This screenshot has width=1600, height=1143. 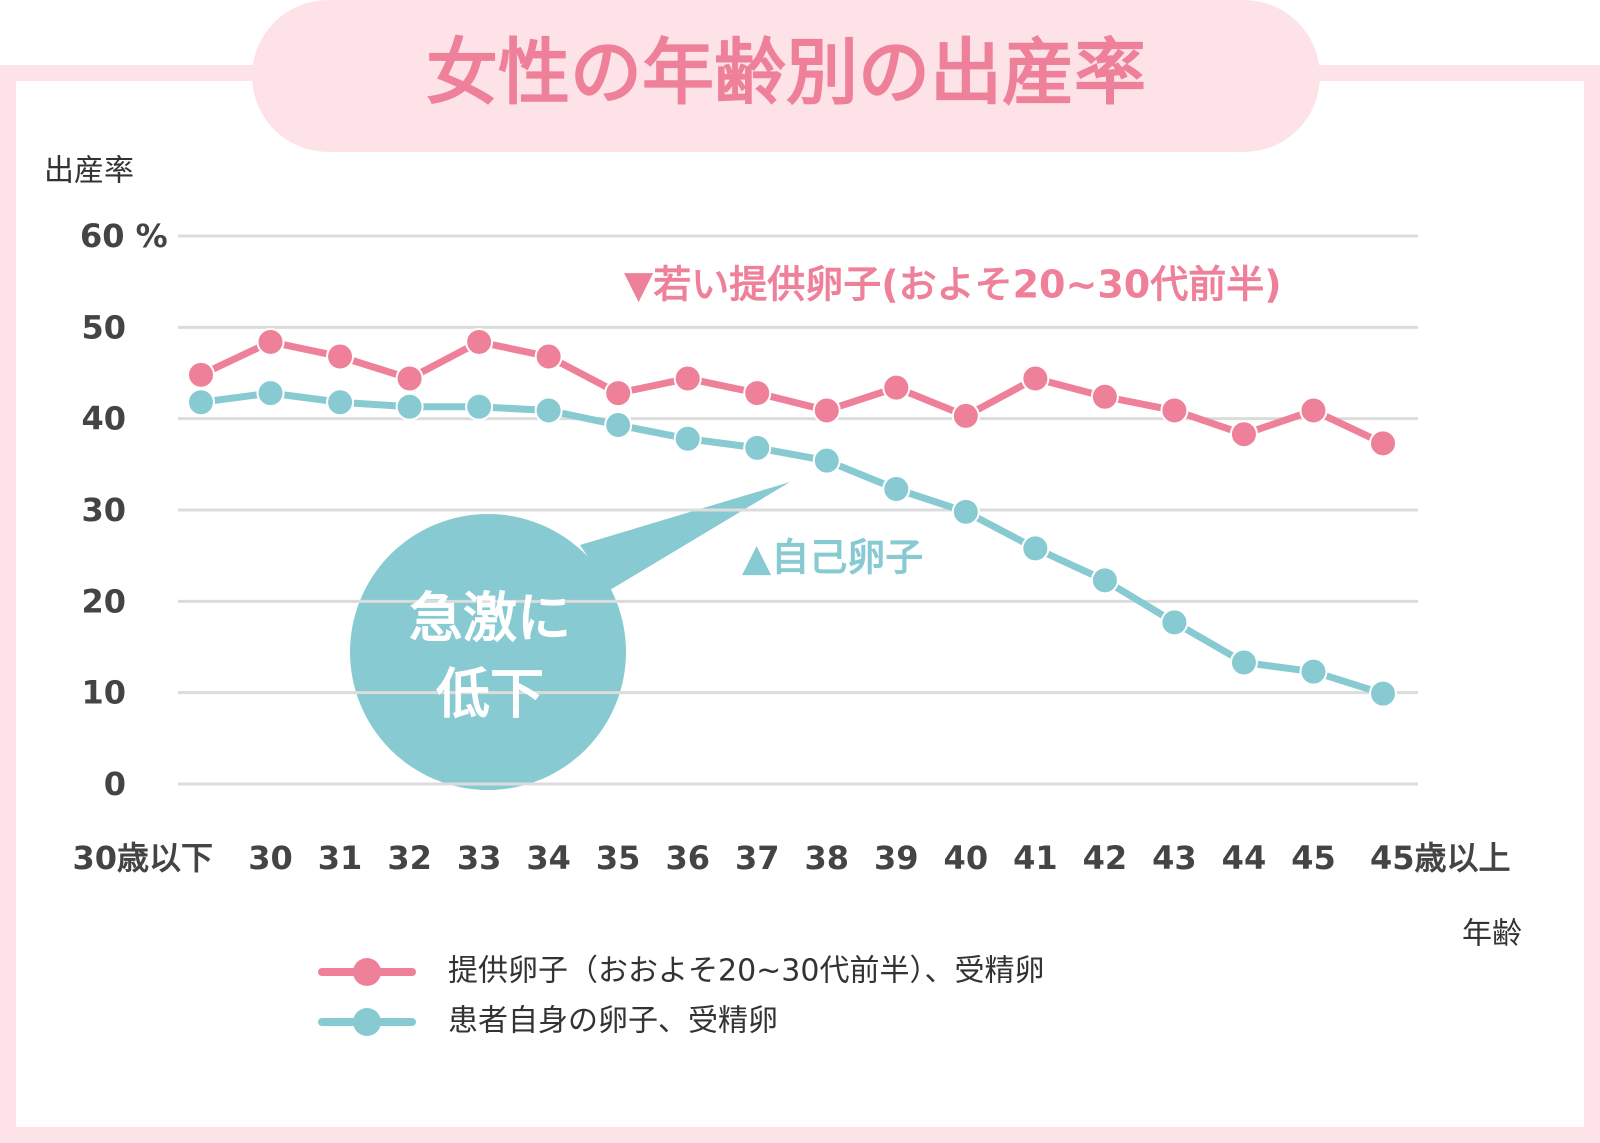 I want to click on x-axis-label: 年齢, so click(x=1492, y=934).